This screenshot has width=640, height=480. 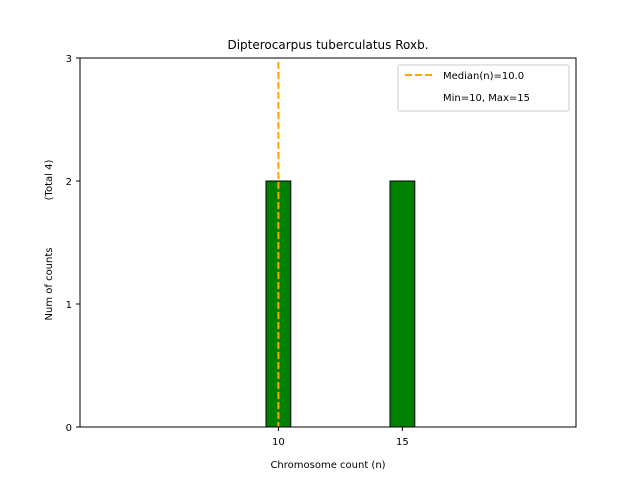 I want to click on x-tick-label-15: 15, so click(x=402, y=442).